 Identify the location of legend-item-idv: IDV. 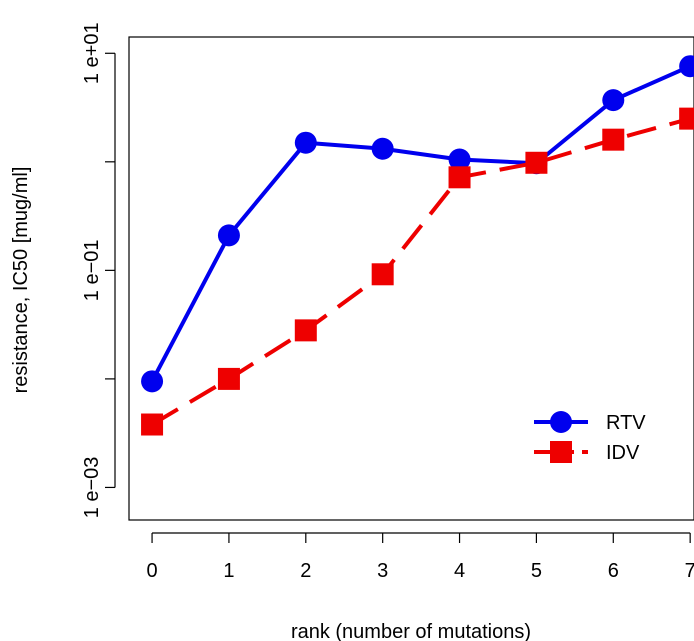
(587, 452).